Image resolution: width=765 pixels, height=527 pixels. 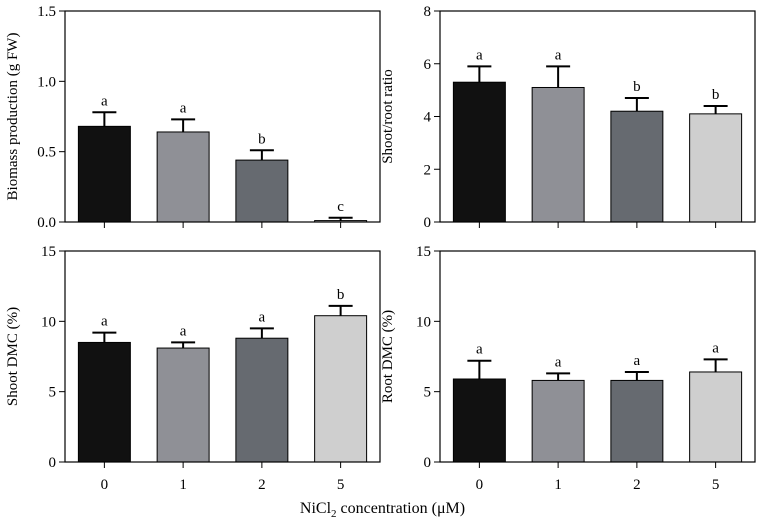 What do you see at coordinates (428, 463) in the screenshot?
I see `panel-bottom-right-y-tick-label-0: 0` at bounding box center [428, 463].